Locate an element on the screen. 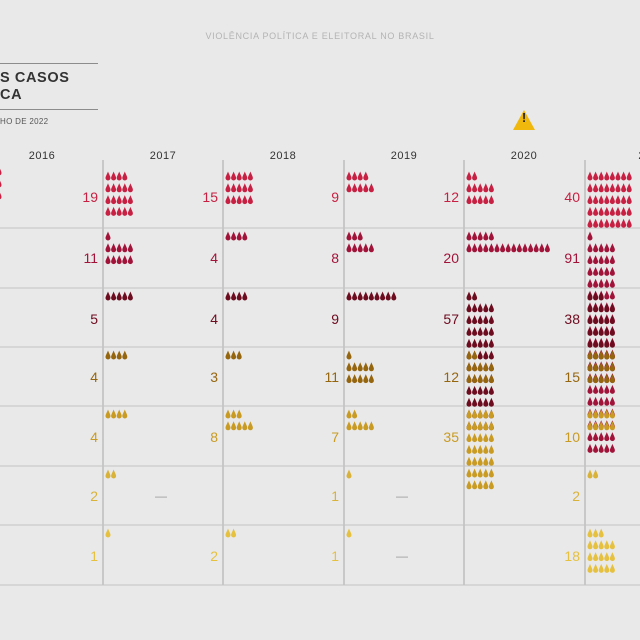 The width and height of the screenshot is (640, 640). no-data-dash: — is located at coordinates (402, 496).